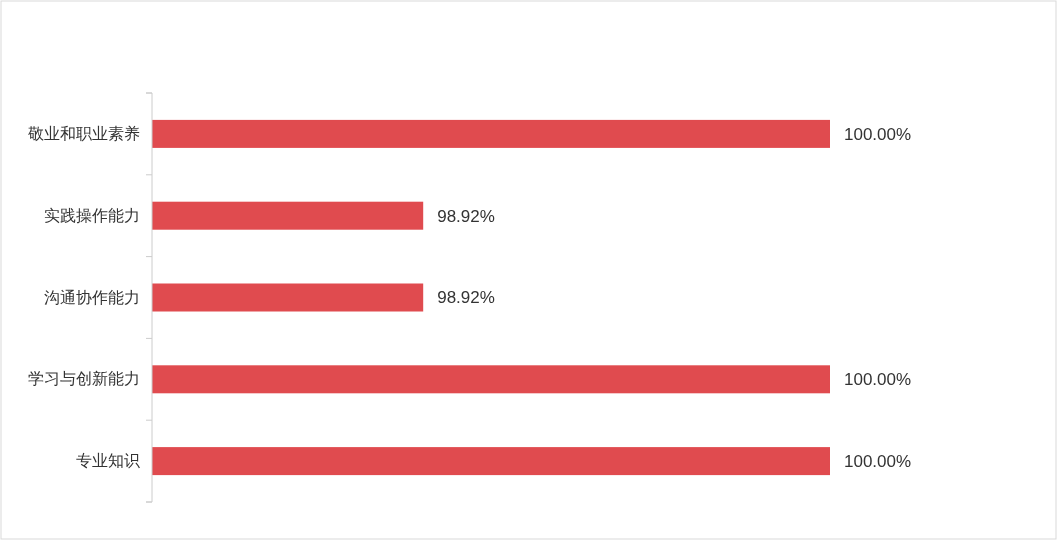  I want to click on y-tick-label: 学习与创新能力, so click(84, 379).